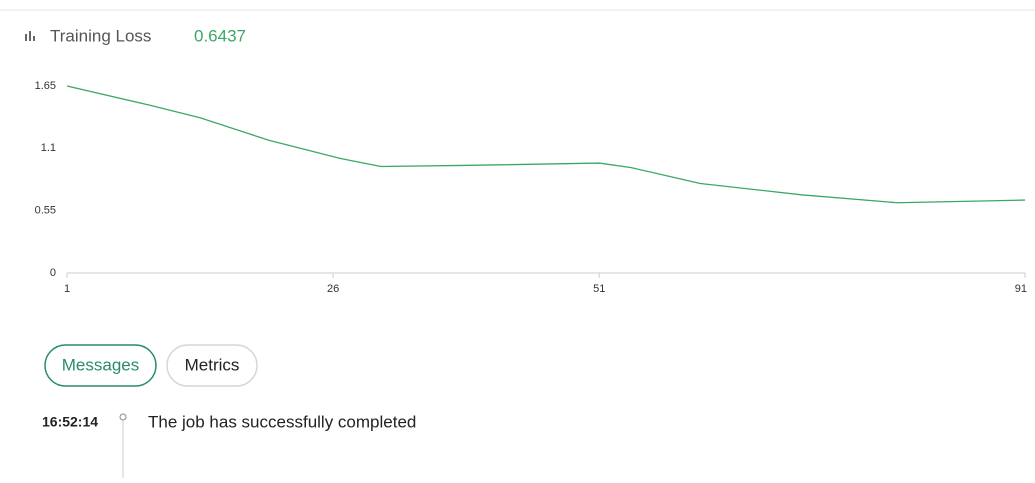 Image resolution: width=1035 pixels, height=483 pixels. Describe the element at coordinates (48, 148) in the screenshot. I see `y-tick-label: 1.1` at that location.